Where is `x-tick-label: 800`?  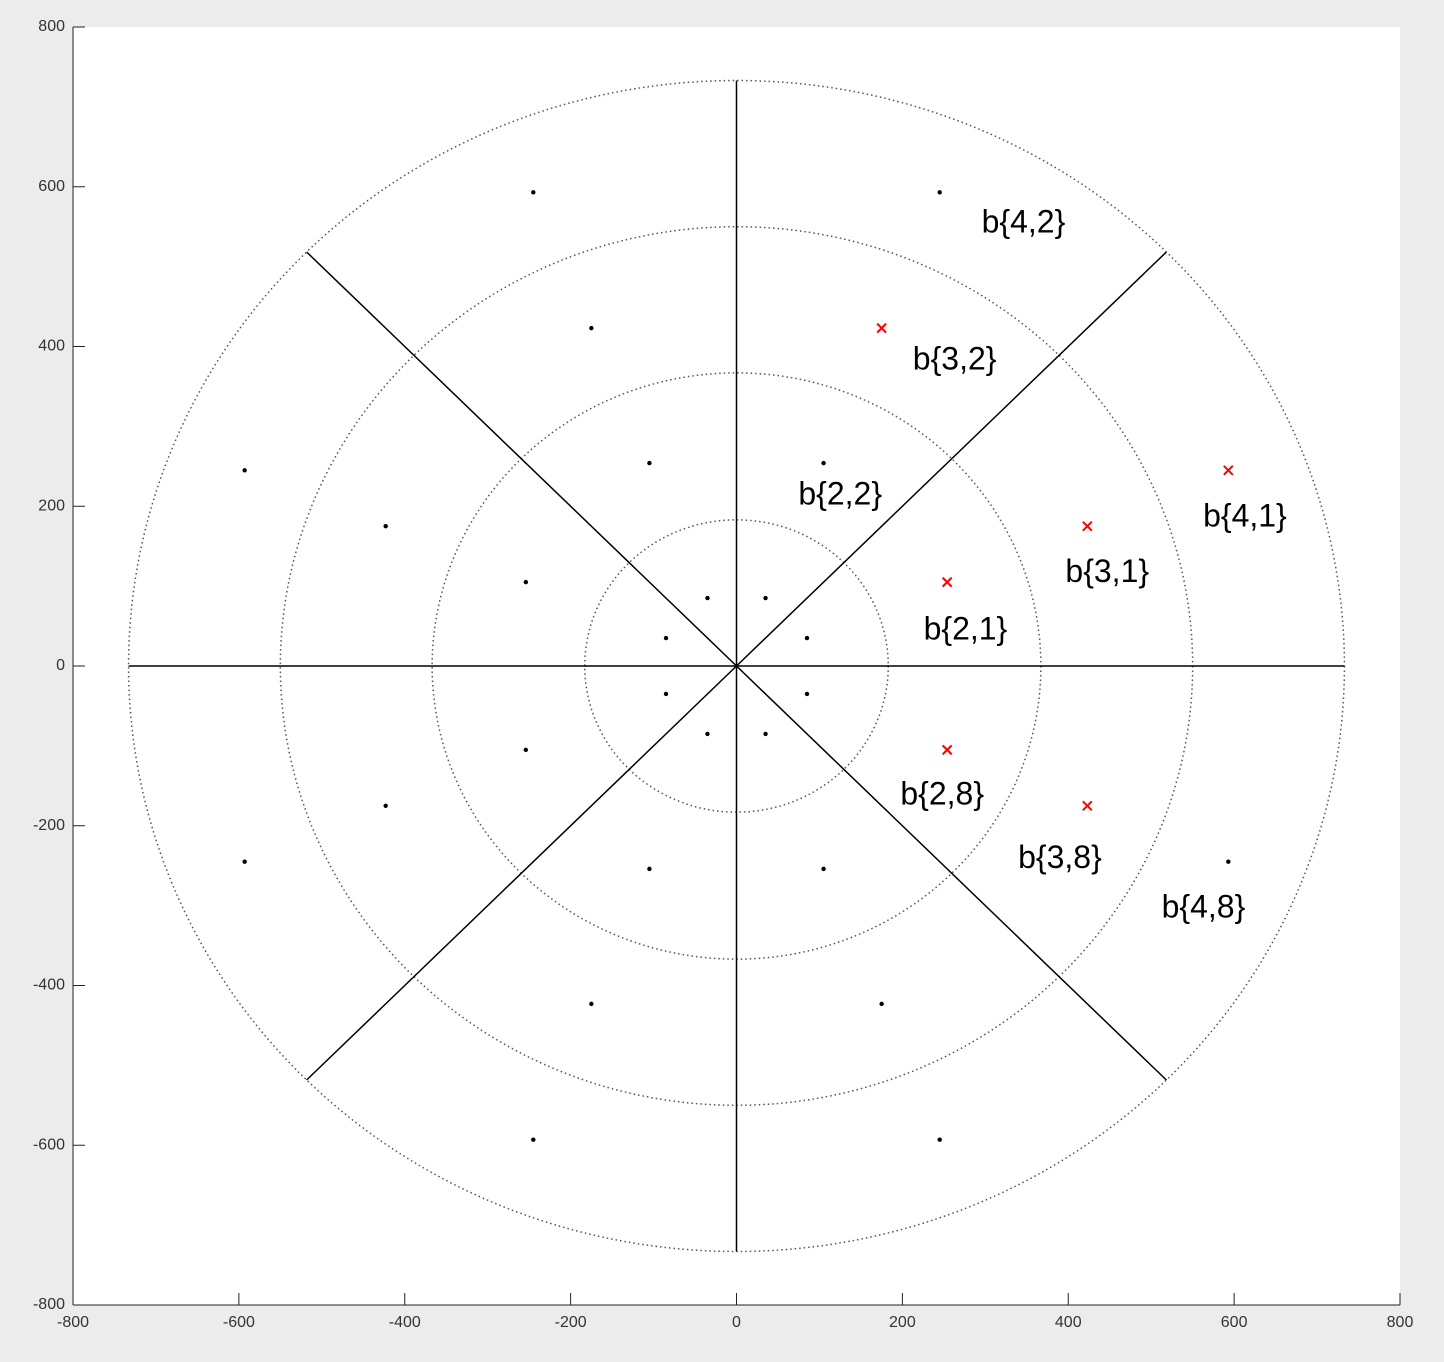 x-tick-label: 800 is located at coordinates (1400, 1322).